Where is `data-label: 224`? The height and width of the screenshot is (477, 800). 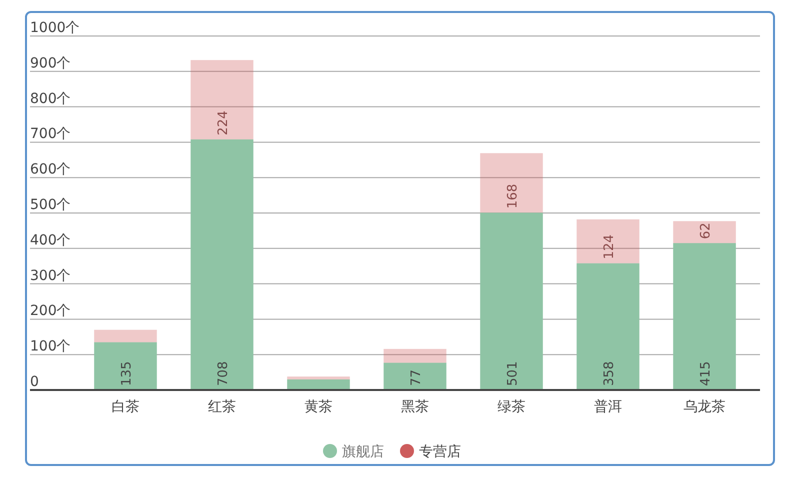
data-label: 224 is located at coordinates (223, 123).